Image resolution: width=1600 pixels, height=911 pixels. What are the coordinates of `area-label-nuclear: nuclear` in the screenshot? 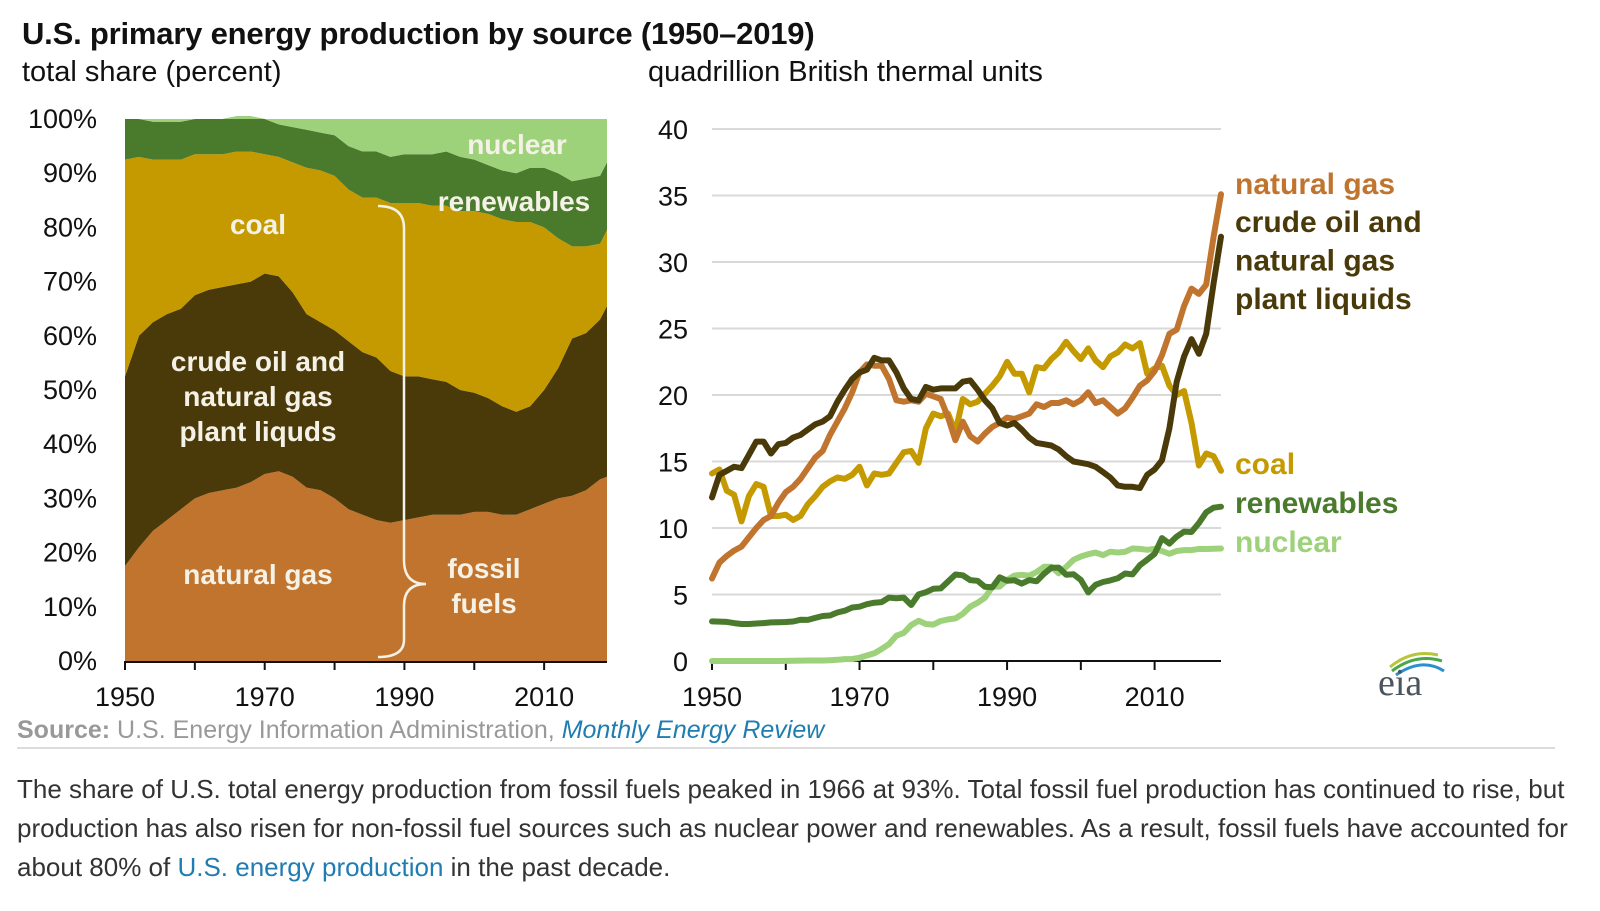 It's located at (517, 144).